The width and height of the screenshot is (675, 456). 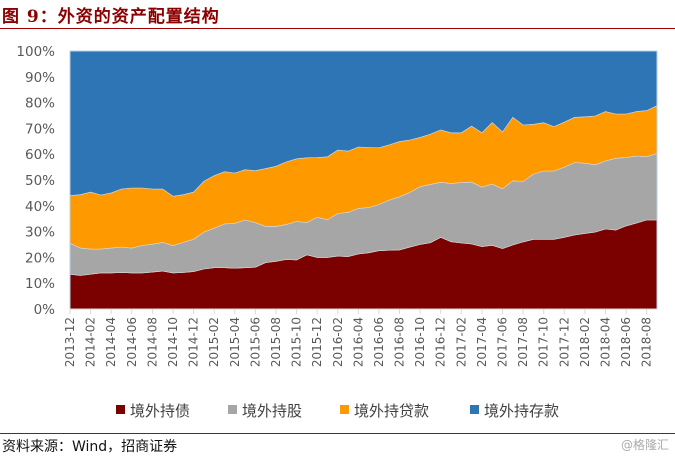 I want to click on x-tick-label: 2018-08, so click(x=647, y=342).